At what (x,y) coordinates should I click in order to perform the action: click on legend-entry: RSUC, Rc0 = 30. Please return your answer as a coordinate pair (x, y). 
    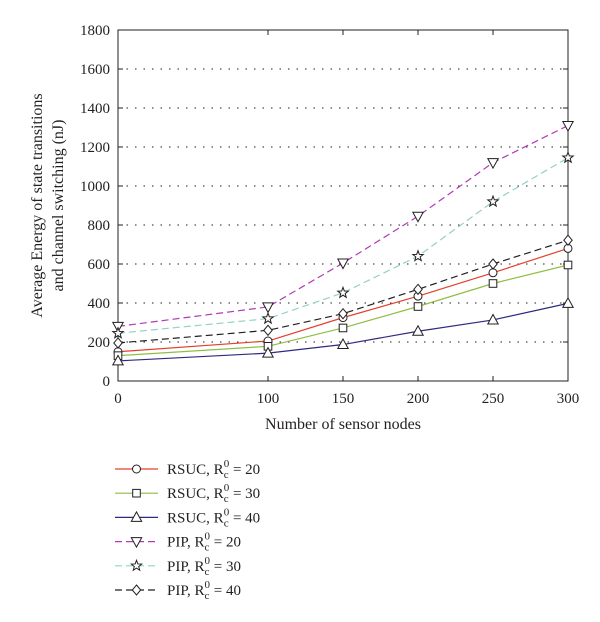
    Looking at the image, I should click on (187, 493).